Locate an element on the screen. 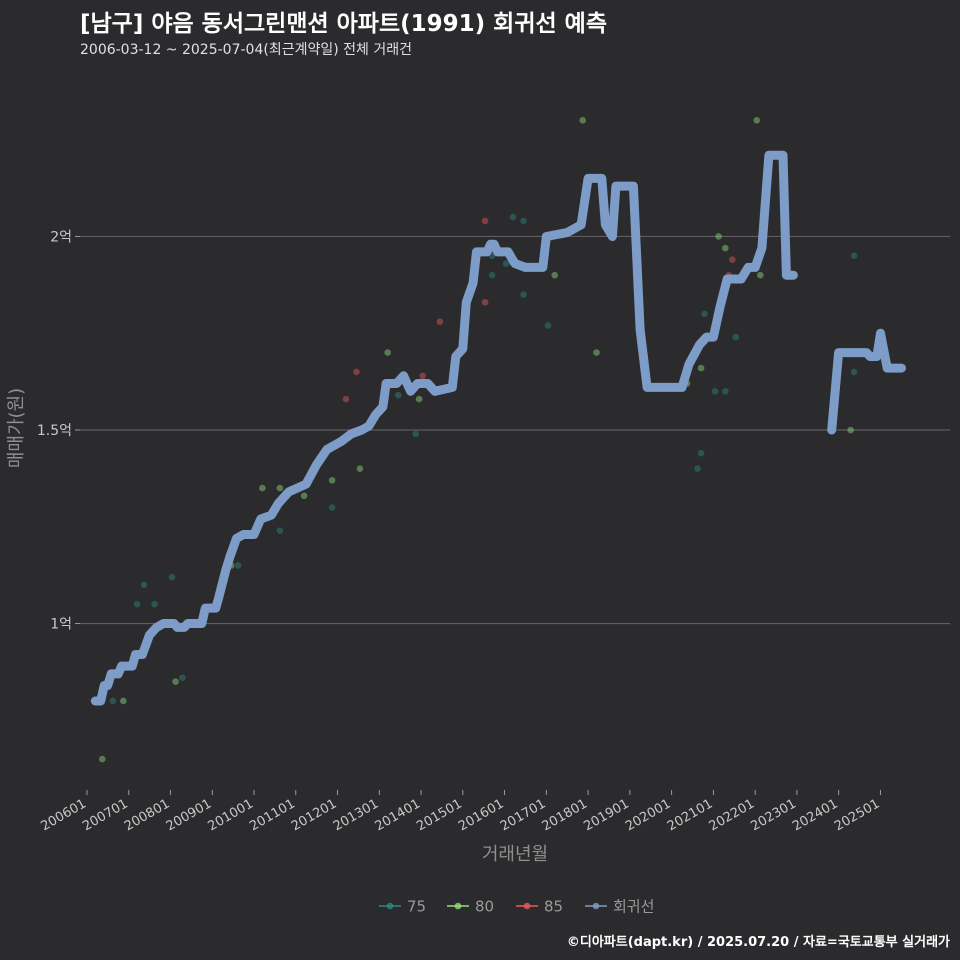  regression-segment is located at coordinates (866, 381).